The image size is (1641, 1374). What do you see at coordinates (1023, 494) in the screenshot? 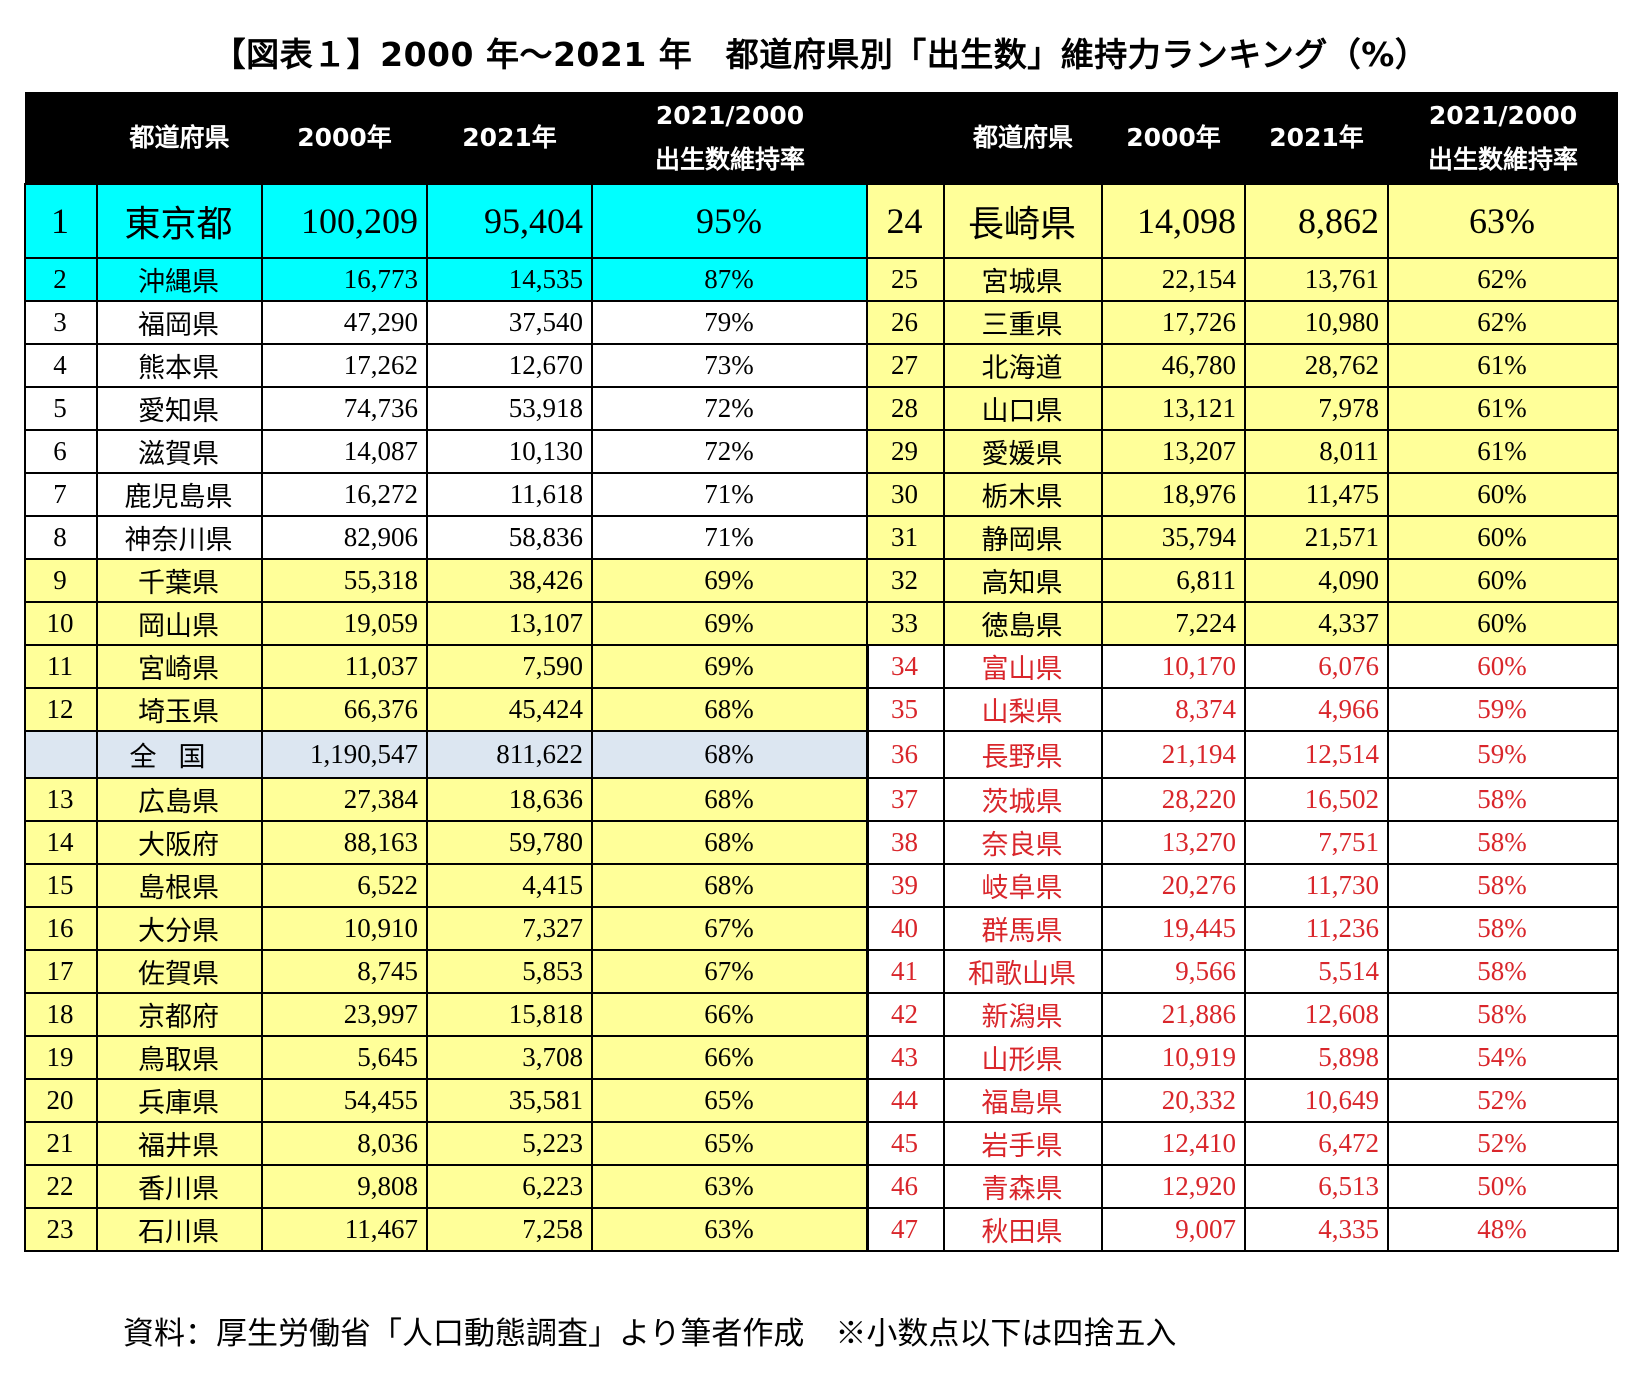
I see `prefecture-cell: 栃木県` at bounding box center [1023, 494].